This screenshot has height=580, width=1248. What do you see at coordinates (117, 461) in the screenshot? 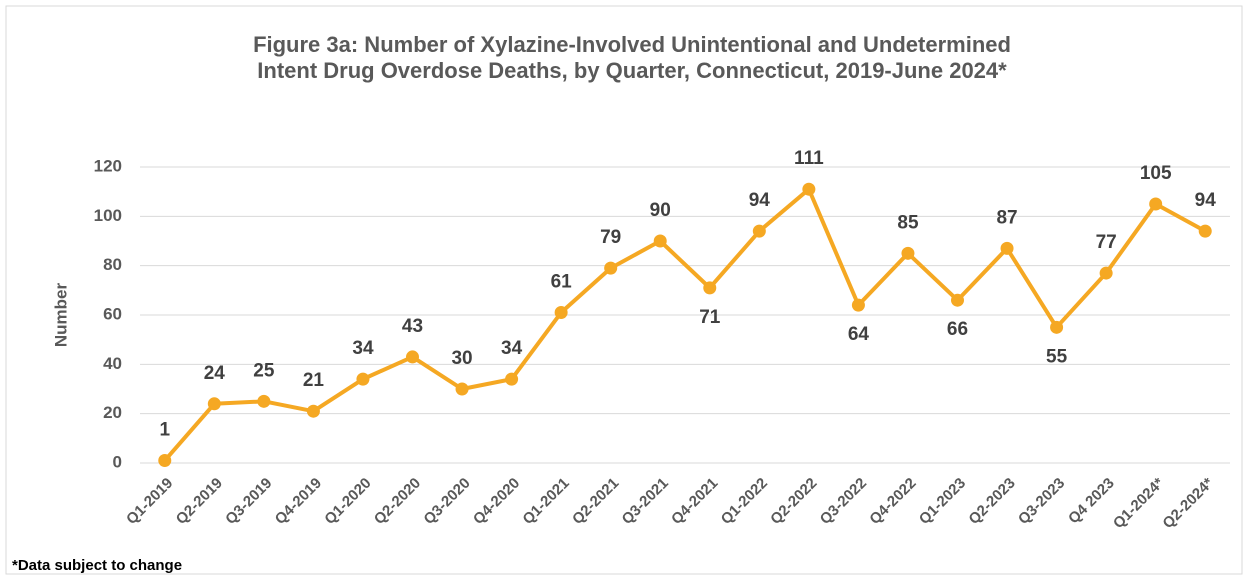
I see `y-tick-label: 0` at bounding box center [117, 461].